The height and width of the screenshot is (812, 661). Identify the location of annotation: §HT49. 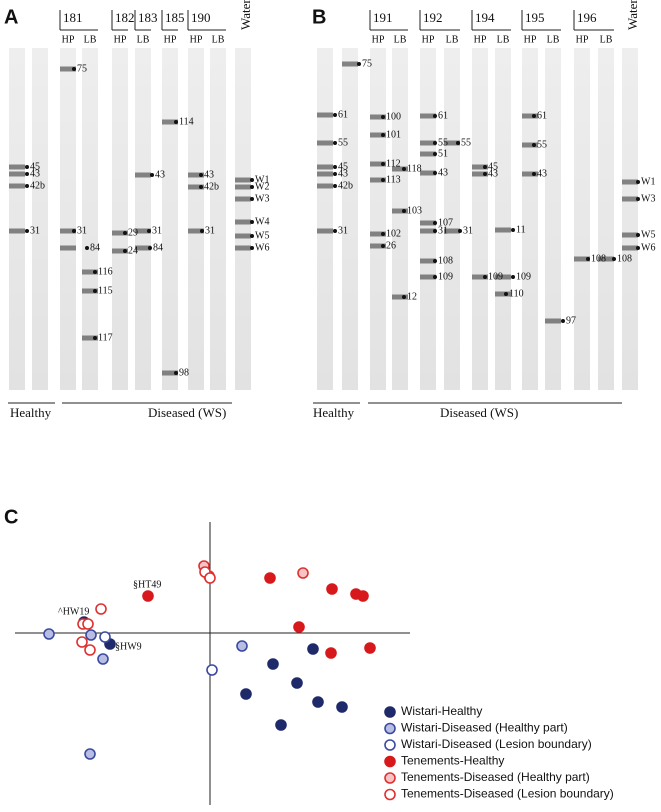
(147, 584).